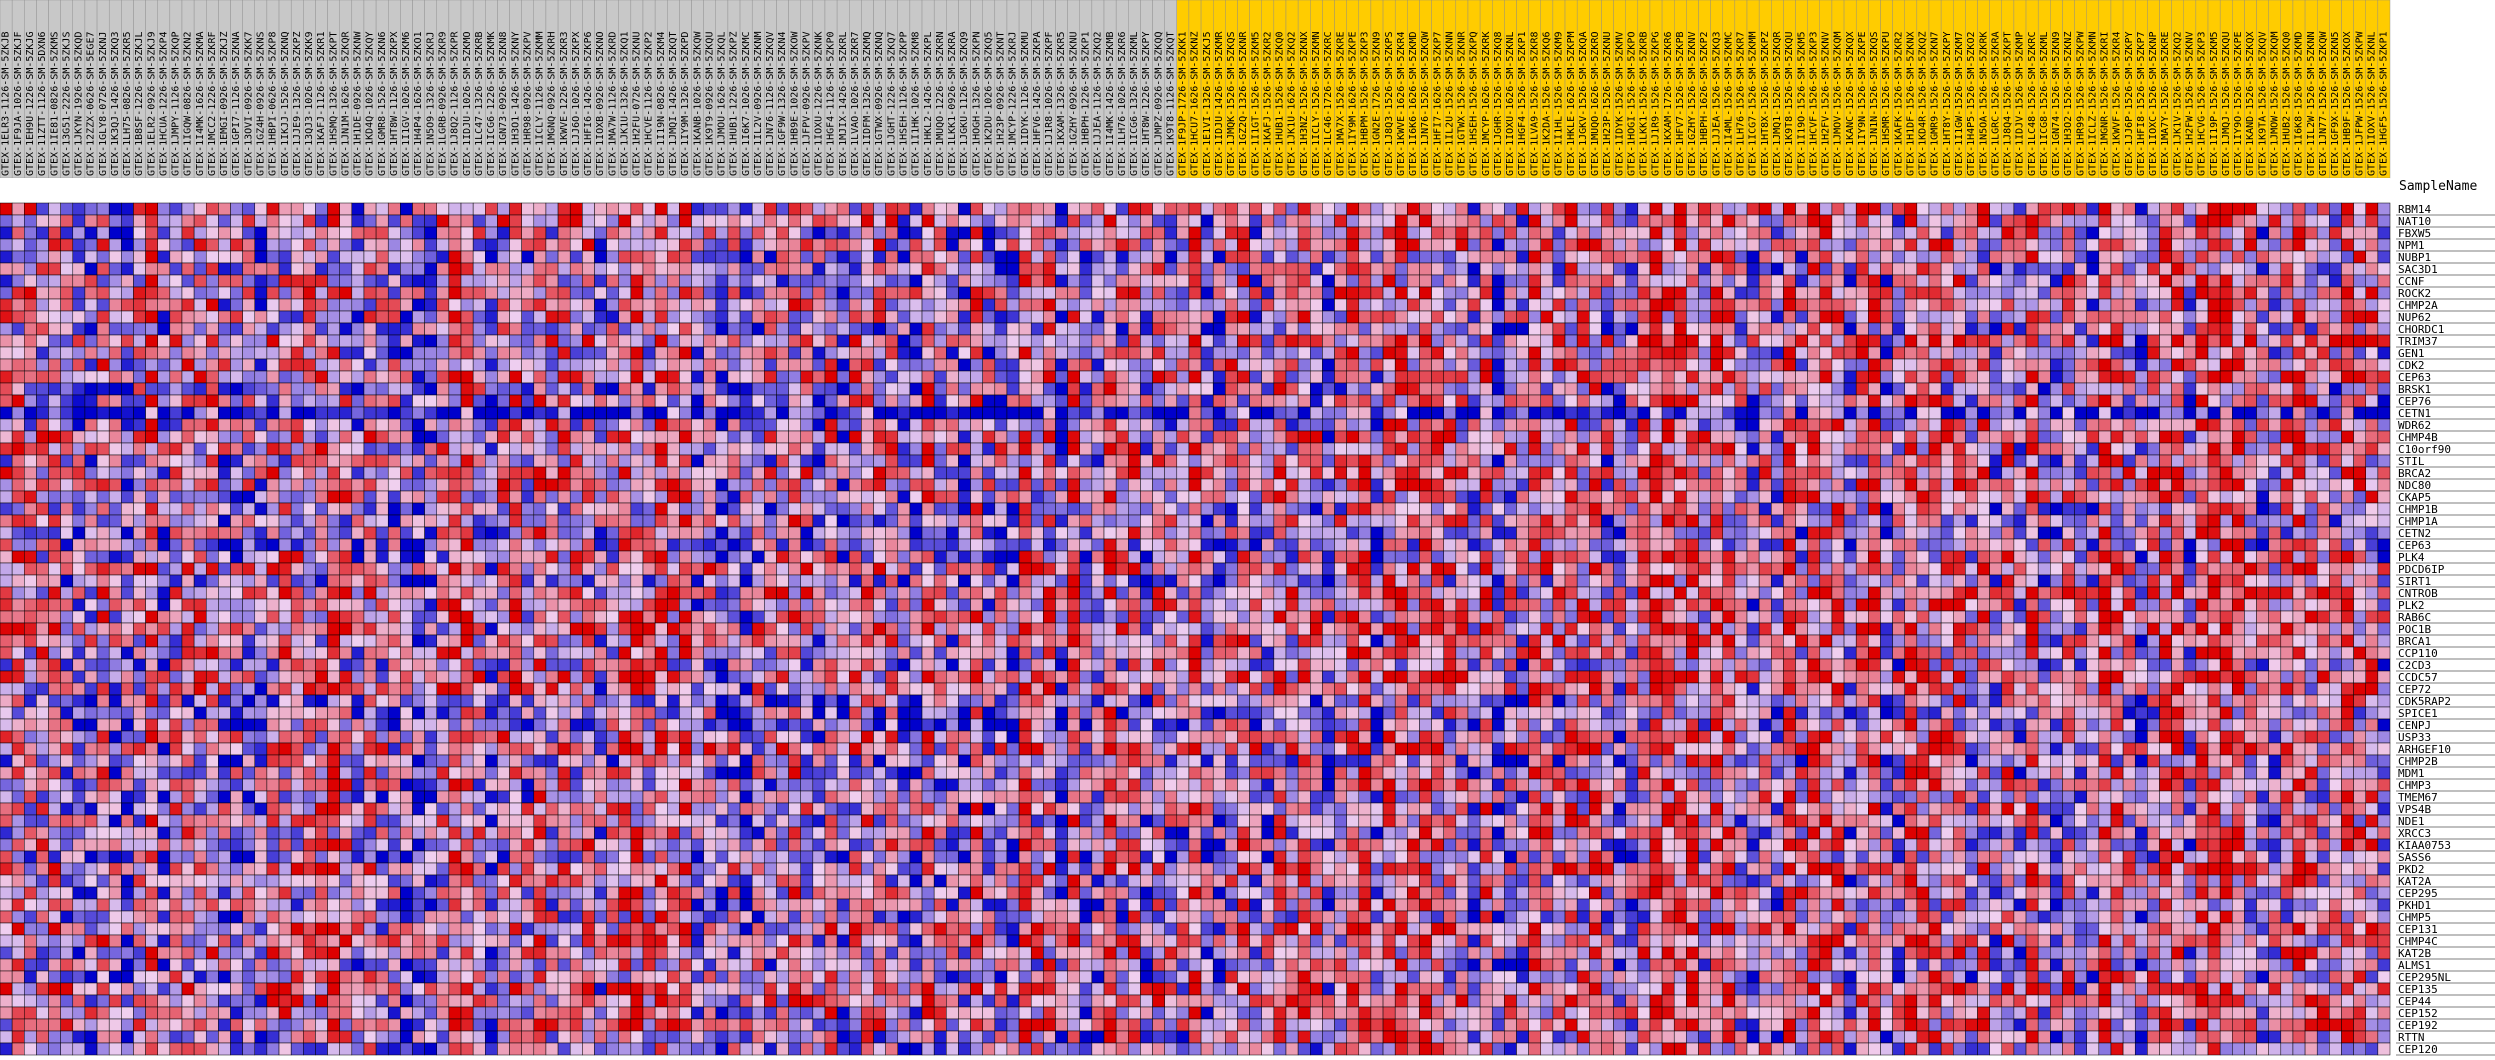 The width and height of the screenshot is (2495, 1060). Describe the element at coordinates (1680, 104) in the screenshot. I see `sample-name-label: GTEX-1HFV7-1526-SM-5ZKPB` at that location.